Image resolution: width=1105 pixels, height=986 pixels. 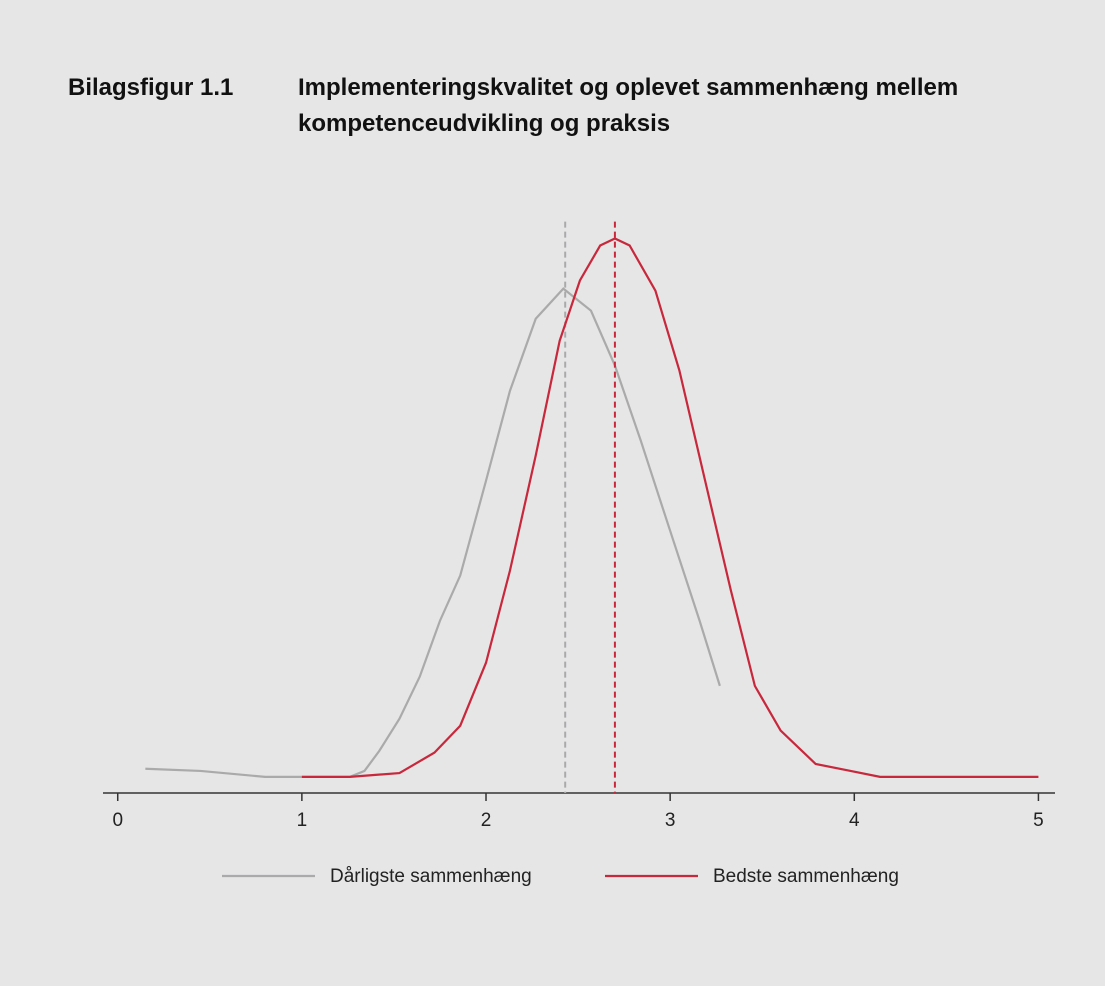 I want to click on x-tick-label: 1, so click(x=302, y=820).